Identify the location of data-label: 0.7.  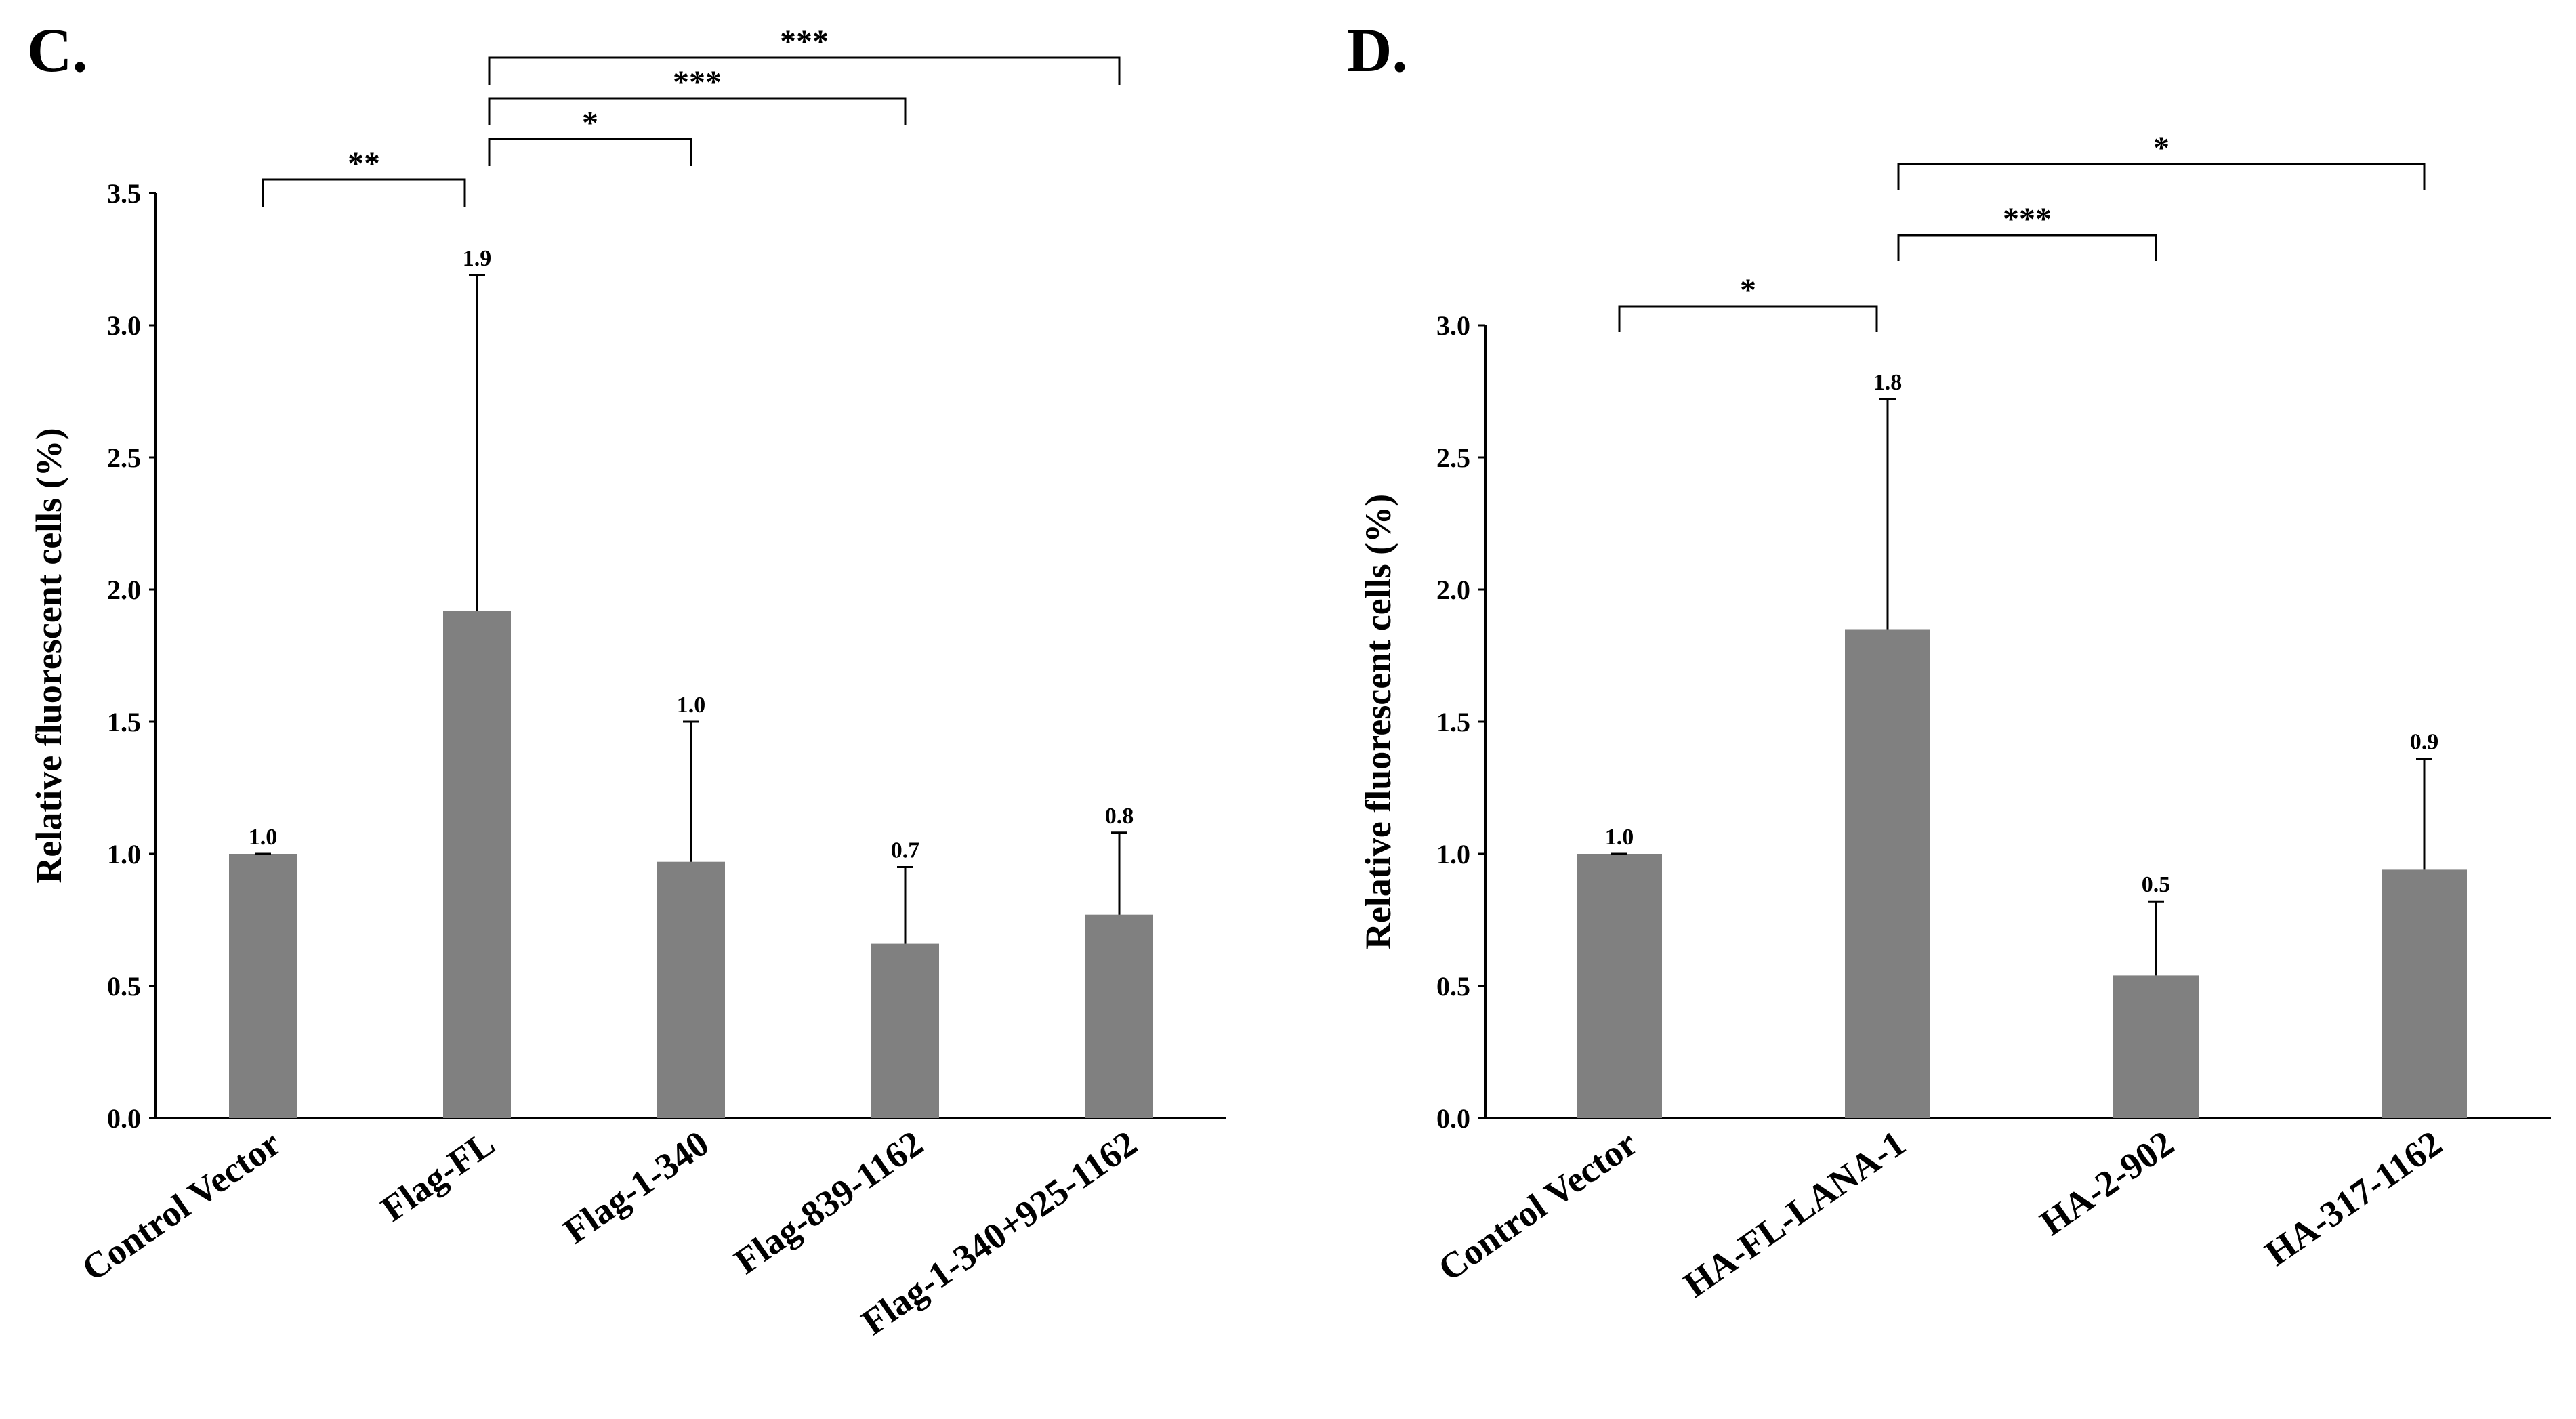
(905, 850).